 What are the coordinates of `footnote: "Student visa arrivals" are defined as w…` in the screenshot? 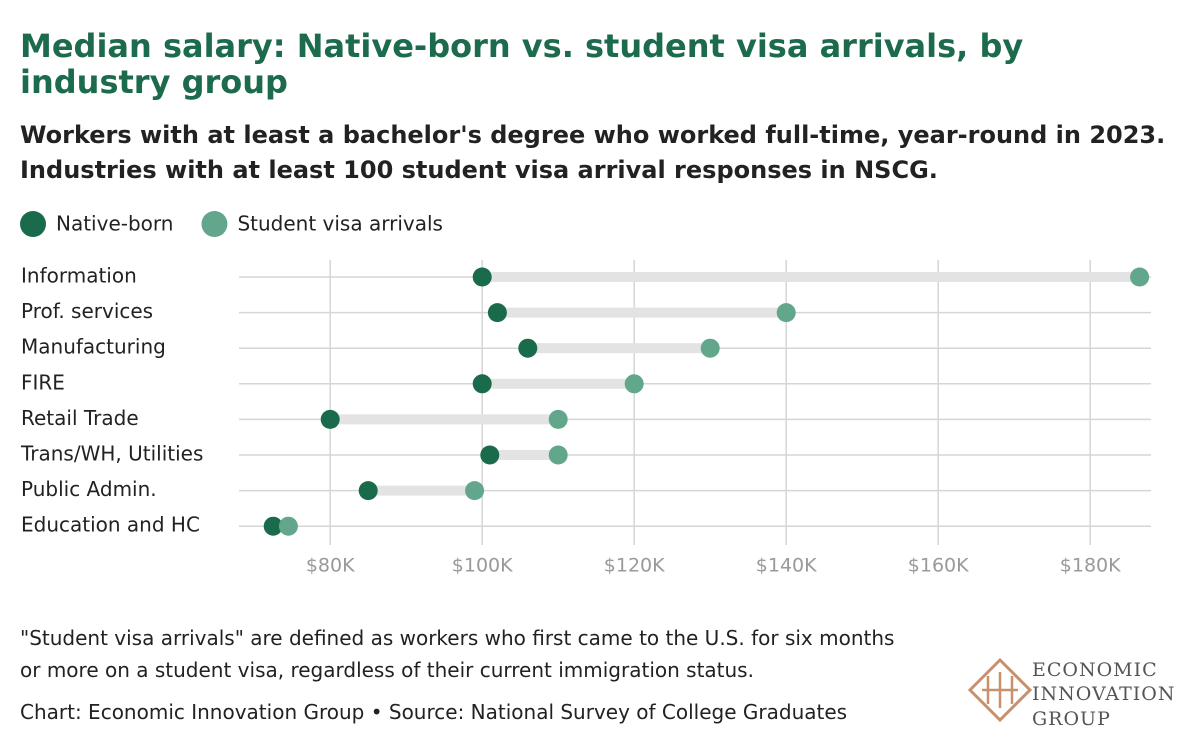 It's located at (457, 654).